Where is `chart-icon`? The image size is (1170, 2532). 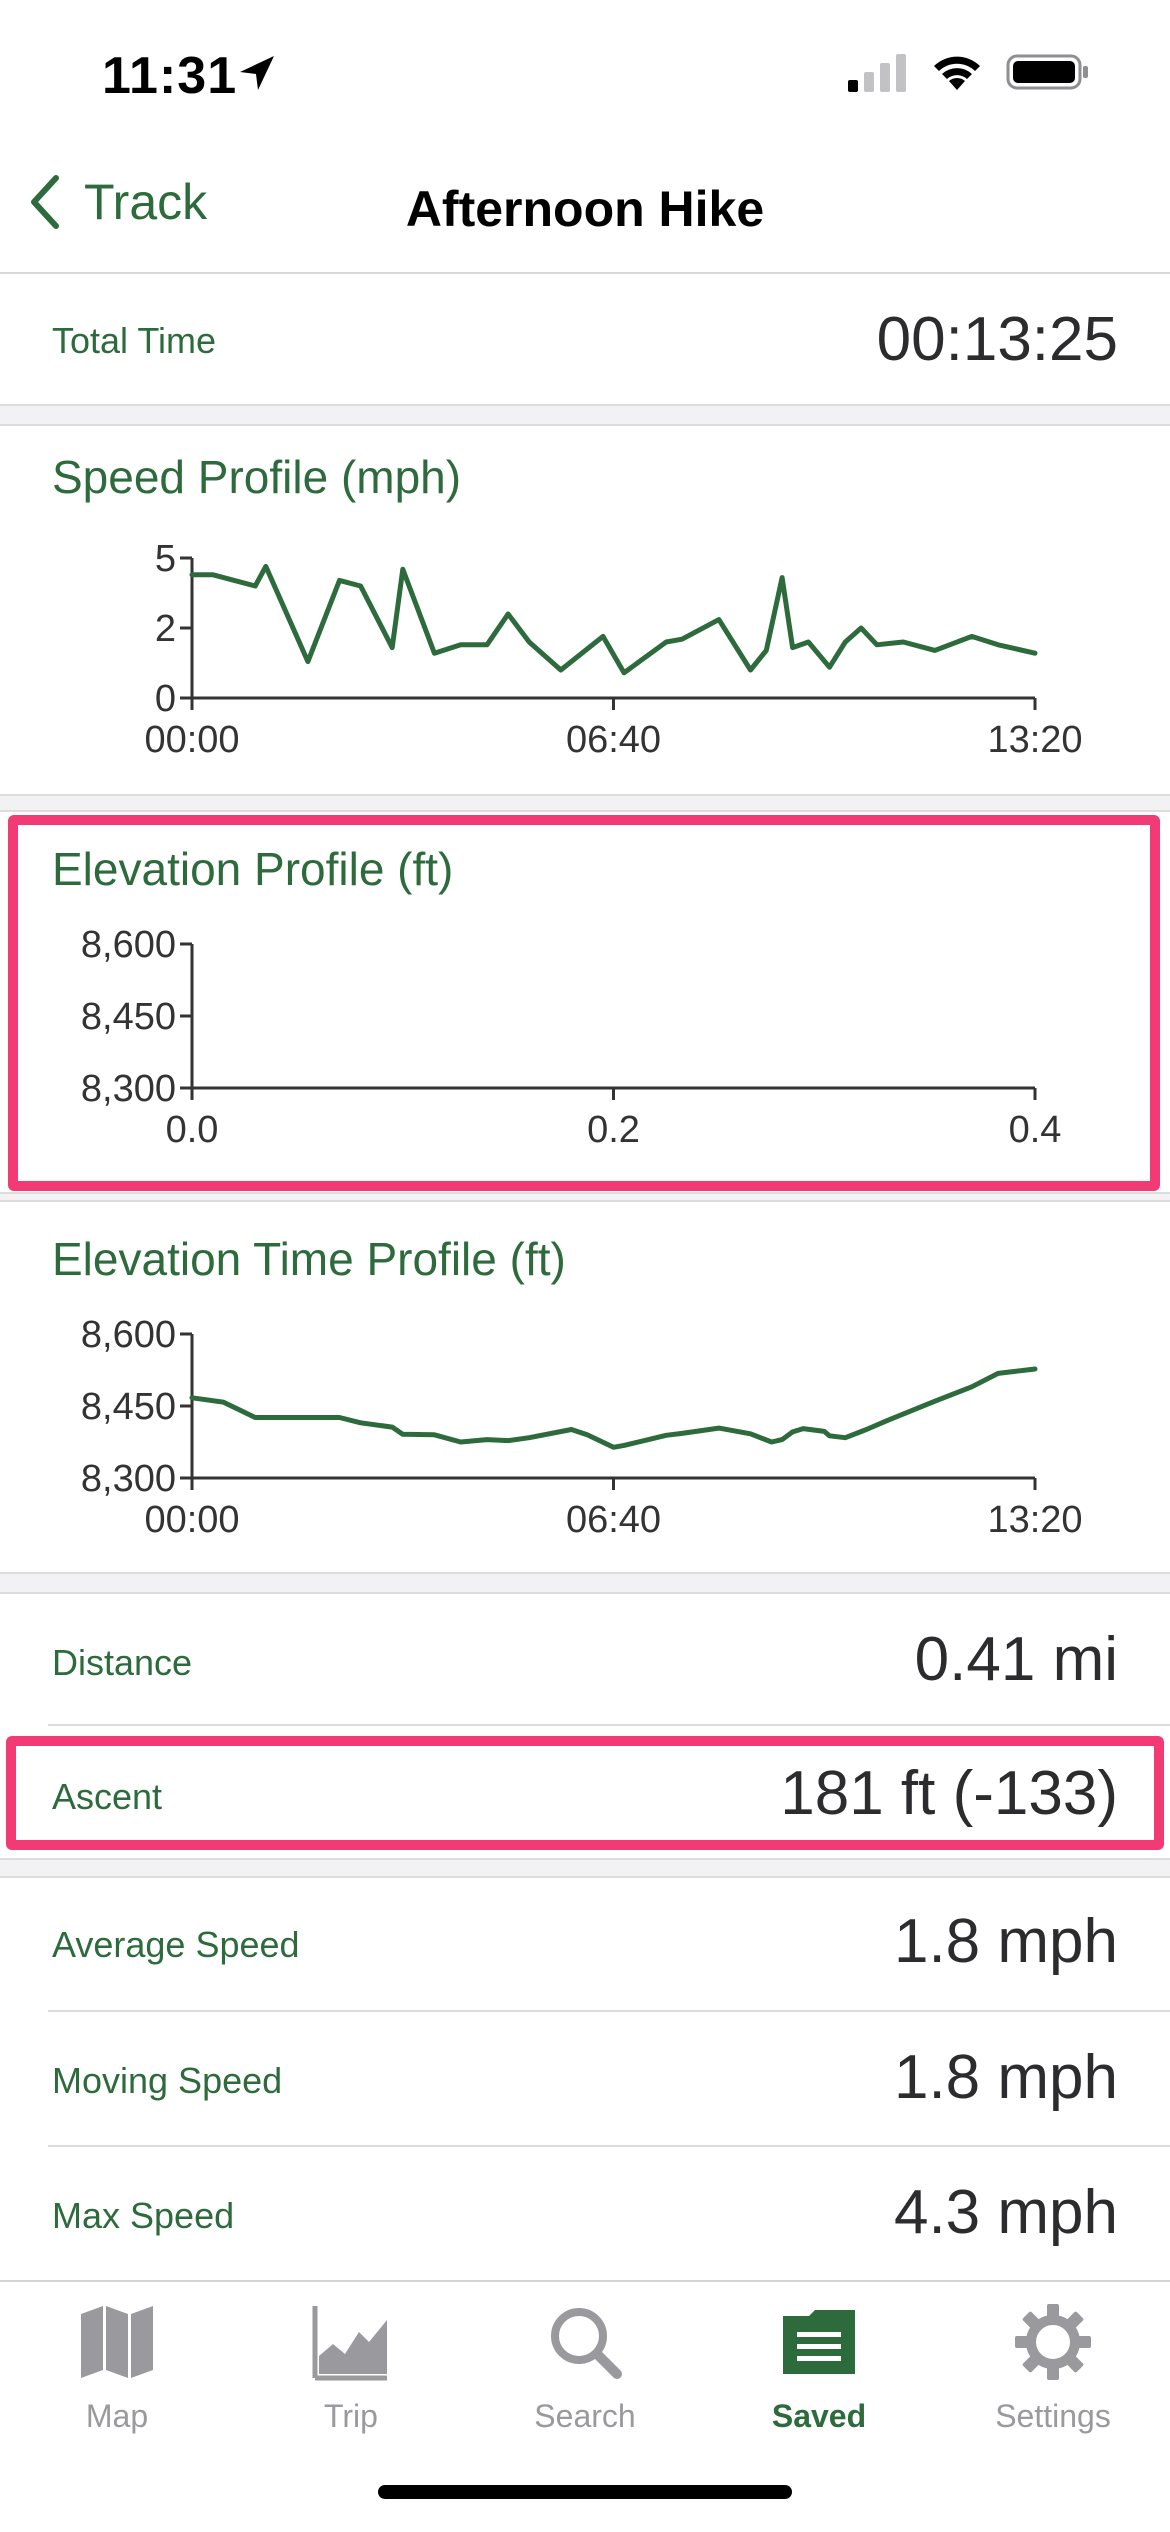
chart-icon is located at coordinates (349, 2343).